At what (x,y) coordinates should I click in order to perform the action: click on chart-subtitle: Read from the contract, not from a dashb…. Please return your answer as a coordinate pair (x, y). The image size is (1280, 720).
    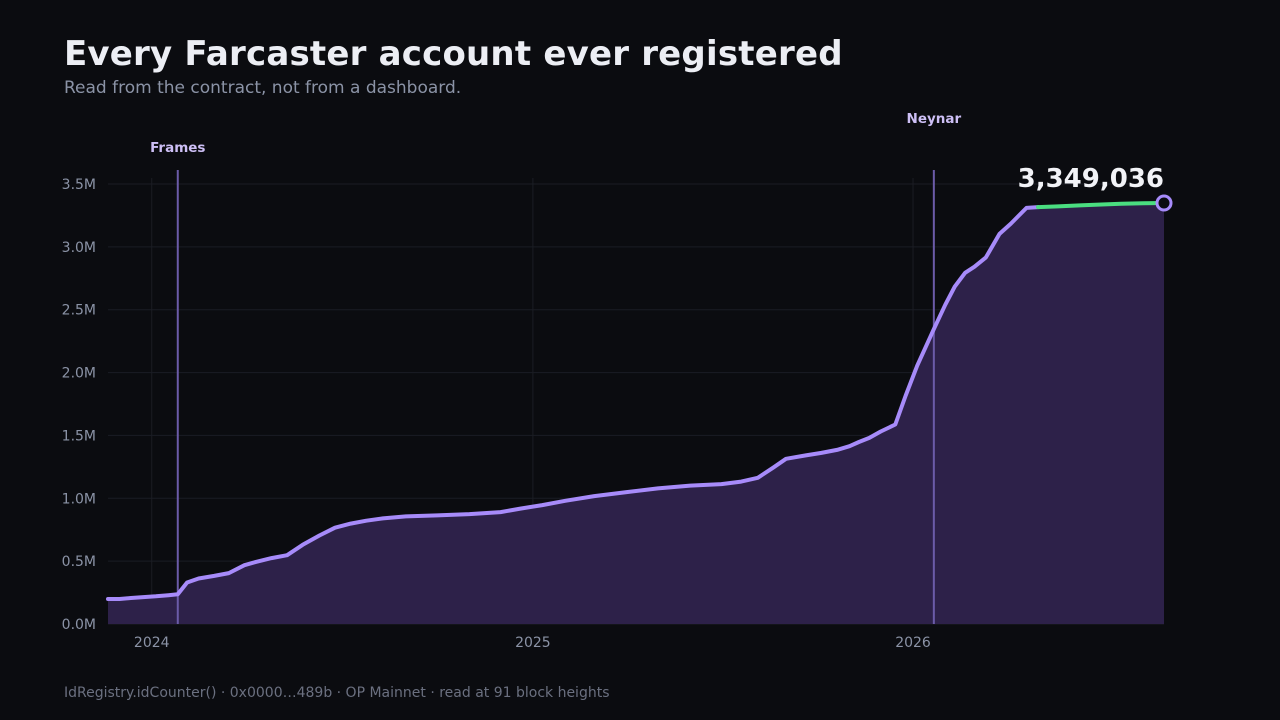
    Looking at the image, I should click on (263, 88).